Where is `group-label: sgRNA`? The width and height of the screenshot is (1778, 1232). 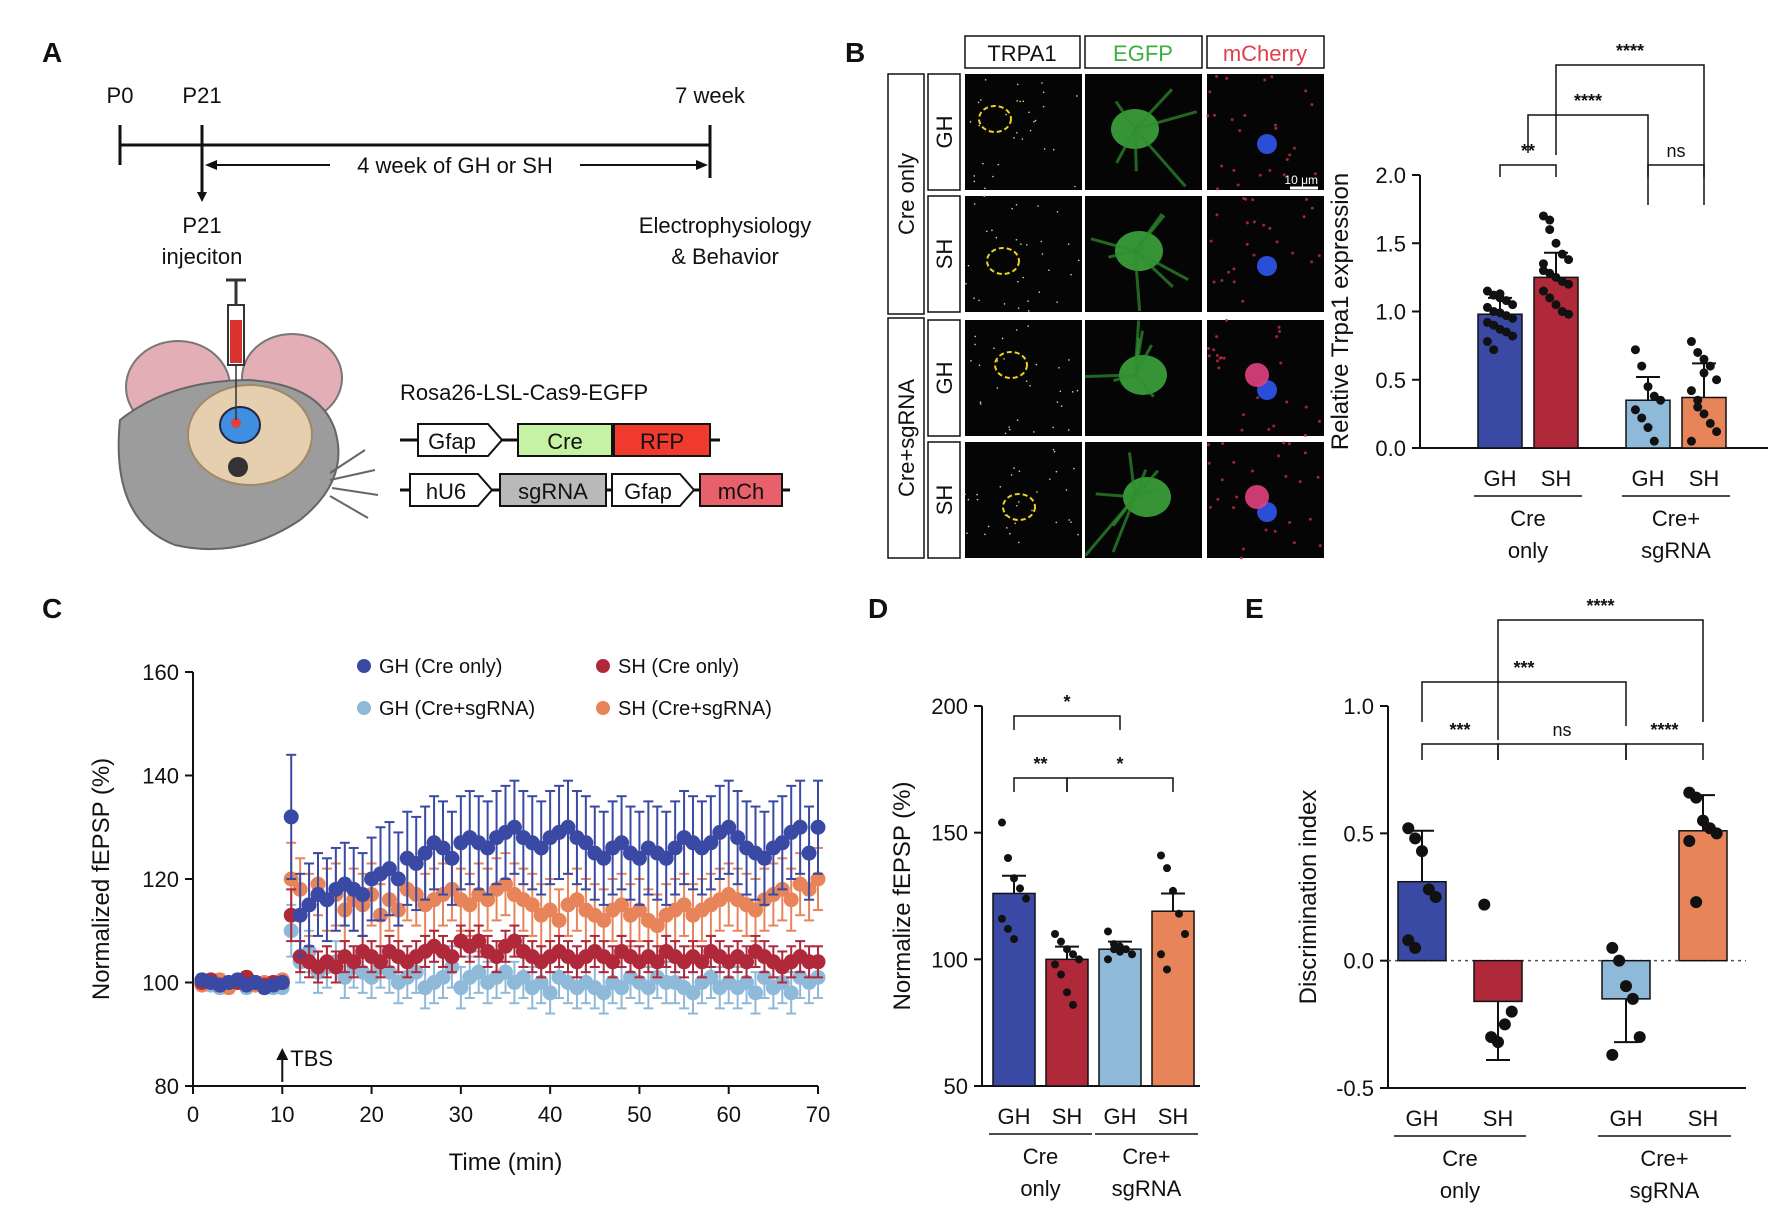
group-label: sgRNA is located at coordinates (1665, 1190).